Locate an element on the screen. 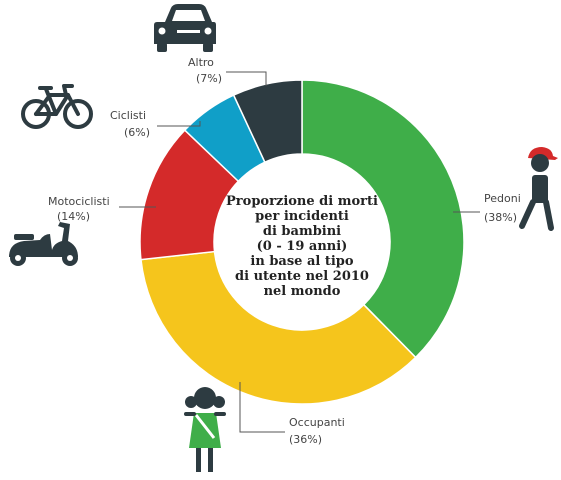  bicycle-icon is located at coordinates (57, 106).